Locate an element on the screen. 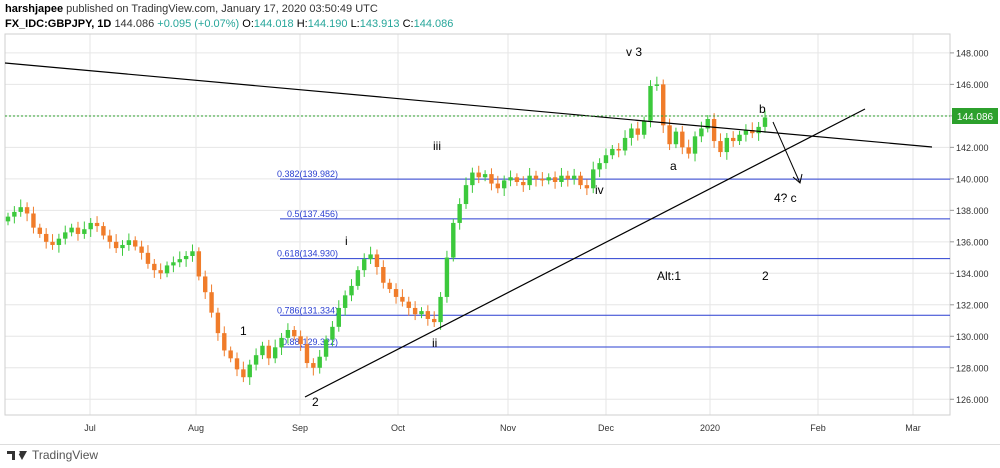  symbol-label: FX_IDC:GBPJPY, 1D is located at coordinates (58, 24).